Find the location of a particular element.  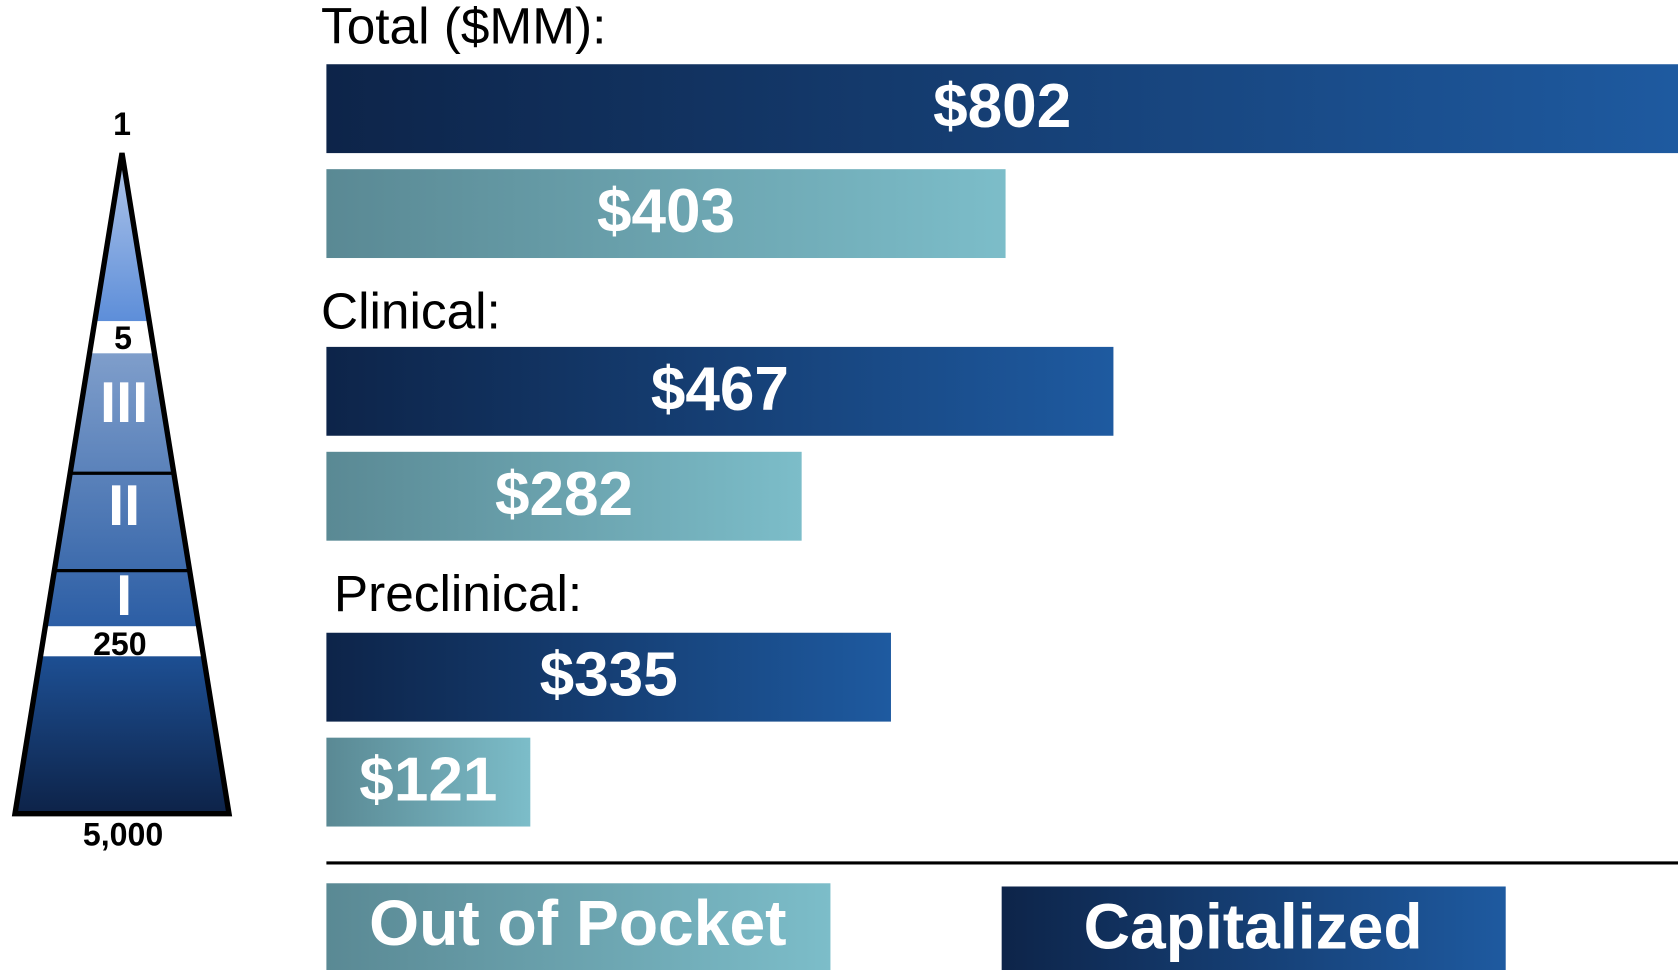

funnel-label: III is located at coordinates (124, 403).